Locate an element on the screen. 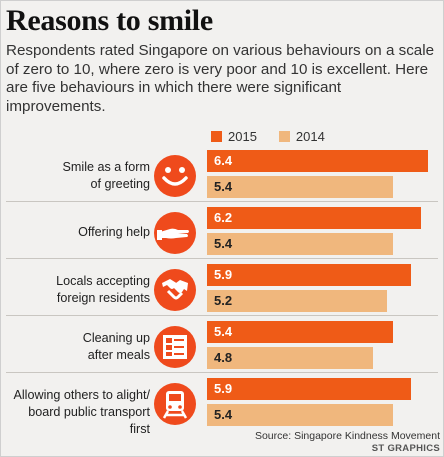 This screenshot has height=457, width=444. source-note: Source: Singapore Kindness Movement is located at coordinates (347, 436).